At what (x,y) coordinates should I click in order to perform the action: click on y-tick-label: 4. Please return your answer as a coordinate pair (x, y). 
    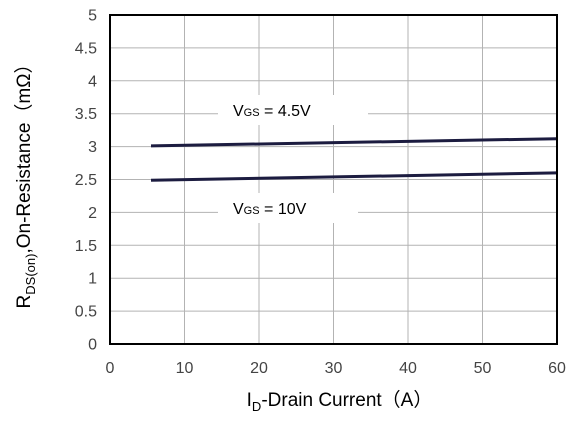
    Looking at the image, I should click on (92, 81).